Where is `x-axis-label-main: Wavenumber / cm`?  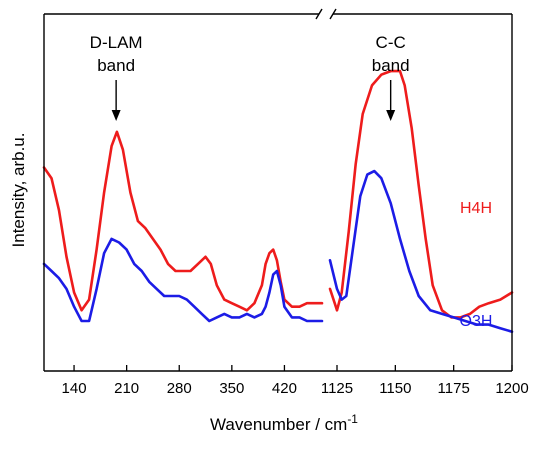 x-axis-label-main: Wavenumber / cm is located at coordinates (278, 424).